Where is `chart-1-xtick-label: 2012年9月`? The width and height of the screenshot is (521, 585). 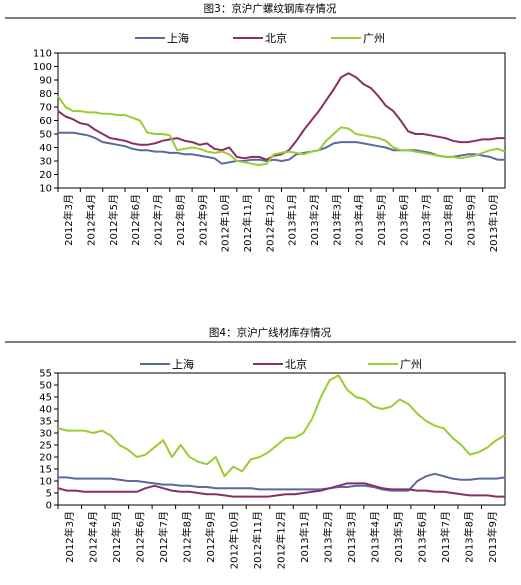
chart-1-xtick-label: 2012年9月 is located at coordinates (202, 220).